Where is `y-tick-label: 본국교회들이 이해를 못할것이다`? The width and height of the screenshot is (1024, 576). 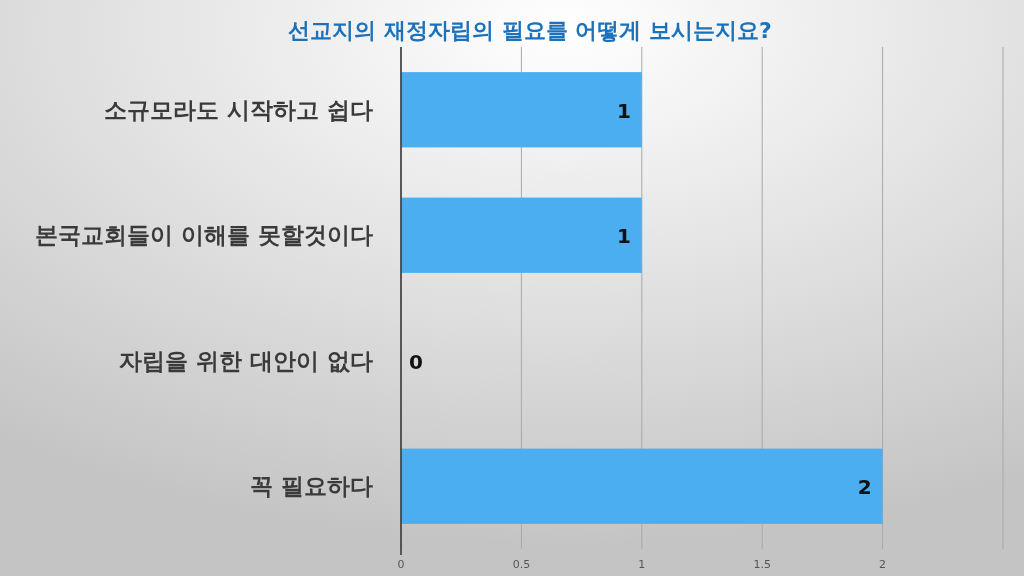 y-tick-label: 본국교회들이 이해를 못할것이다 is located at coordinates (203, 235).